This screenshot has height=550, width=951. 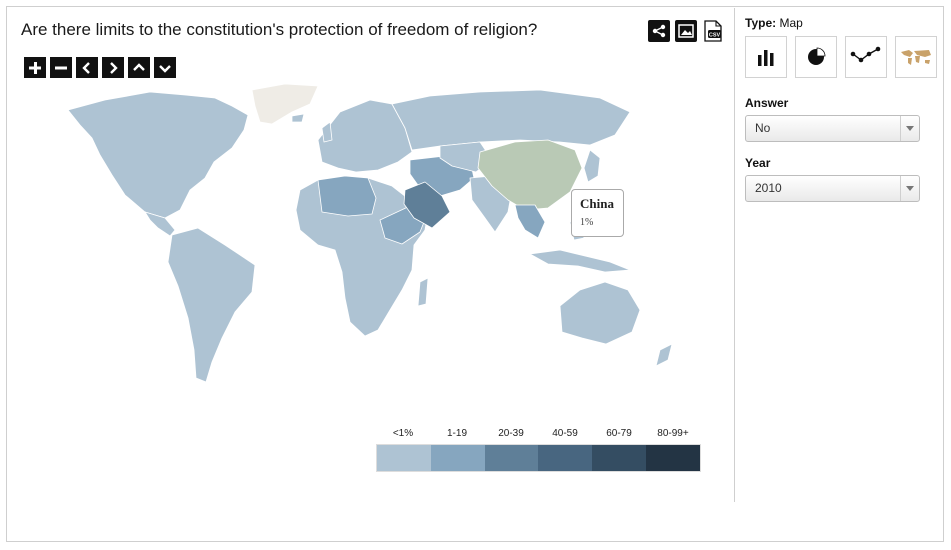 What do you see at coordinates (298, 118) in the screenshot?
I see `iceland-region` at bounding box center [298, 118].